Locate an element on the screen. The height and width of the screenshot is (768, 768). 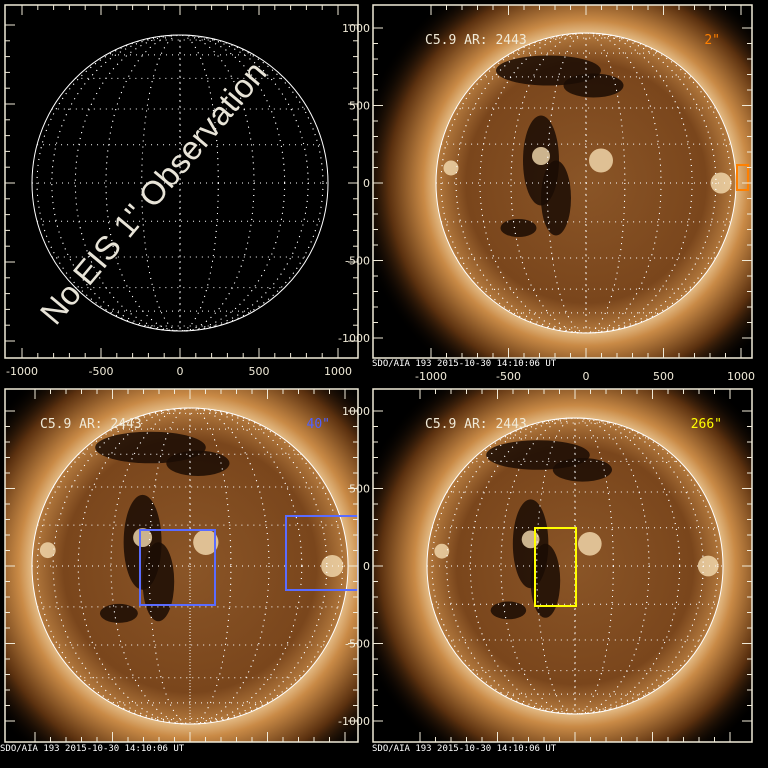
resolution-label: 40" is located at coordinates (318, 424).